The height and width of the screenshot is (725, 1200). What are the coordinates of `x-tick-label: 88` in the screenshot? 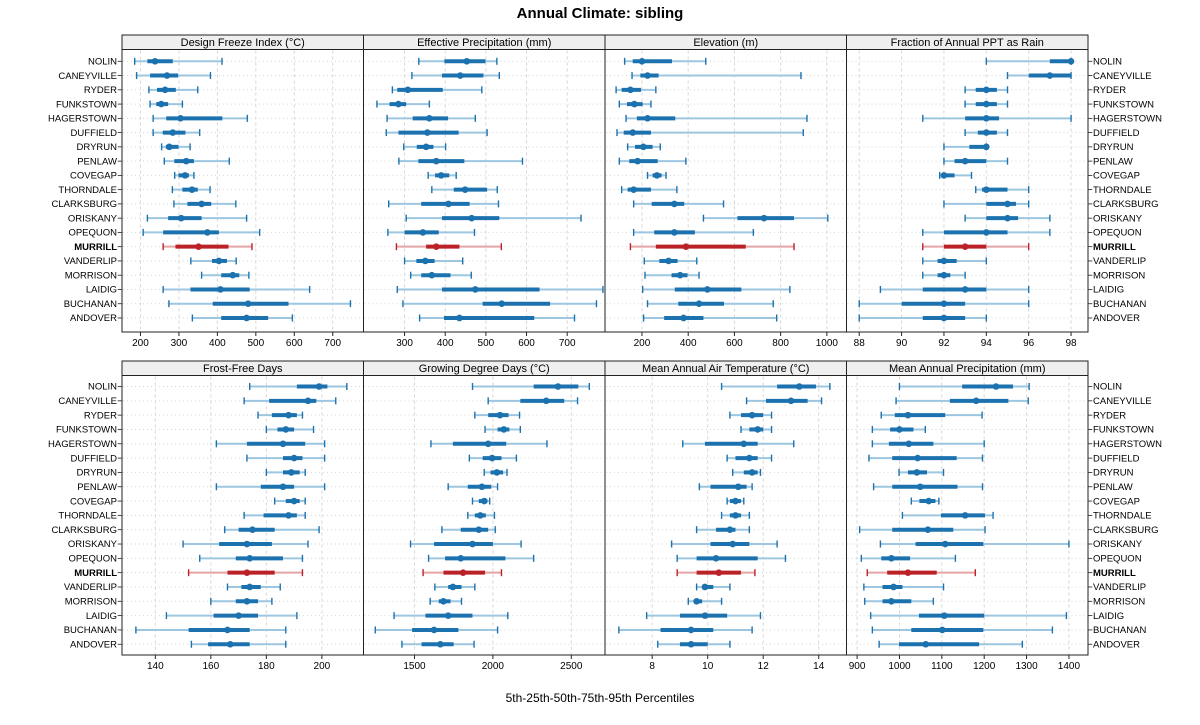 It's located at (860, 343).